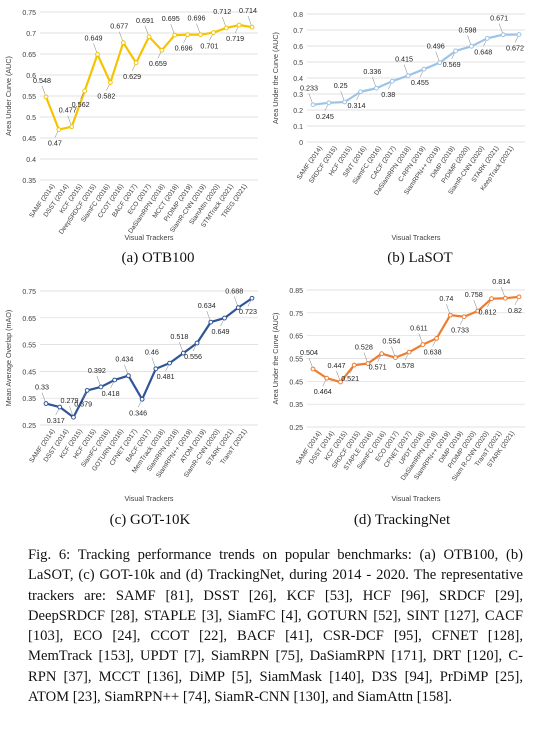  What do you see at coordinates (207, 305) in the screenshot?
I see `data-label: 0.634` at bounding box center [207, 305].